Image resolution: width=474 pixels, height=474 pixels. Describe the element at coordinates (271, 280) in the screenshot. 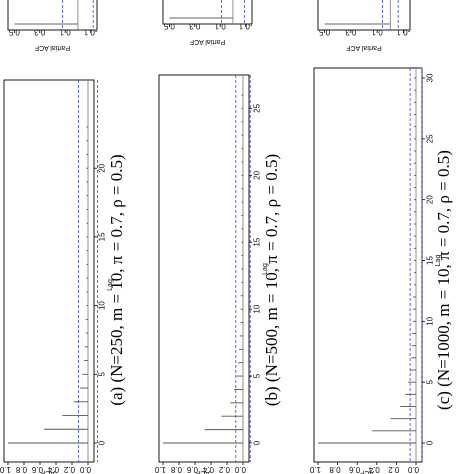

I see `panel-caption: (b) (N=500, m = 10, π = 0.7, ρ = 0.5)` at that location.